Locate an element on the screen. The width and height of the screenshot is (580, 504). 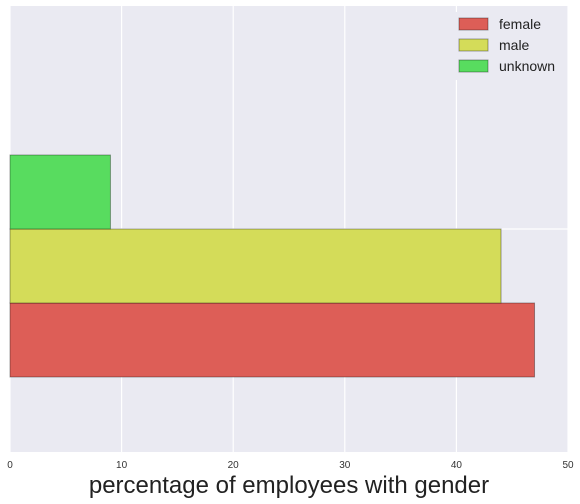
legend-label-unknown: unknown is located at coordinates (527, 66).